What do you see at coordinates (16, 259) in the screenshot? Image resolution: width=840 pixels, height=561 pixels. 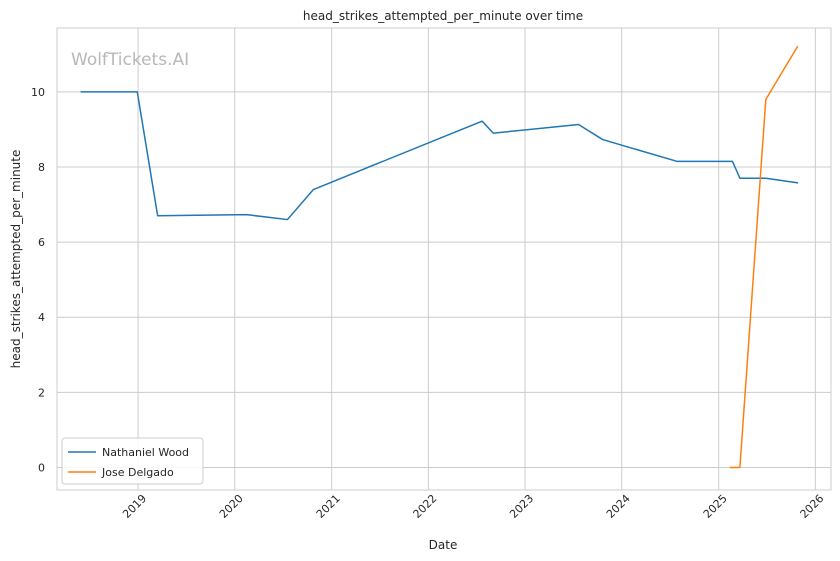 I see `y-axis-label: head_strikes_attempted_per_minute` at bounding box center [16, 259].